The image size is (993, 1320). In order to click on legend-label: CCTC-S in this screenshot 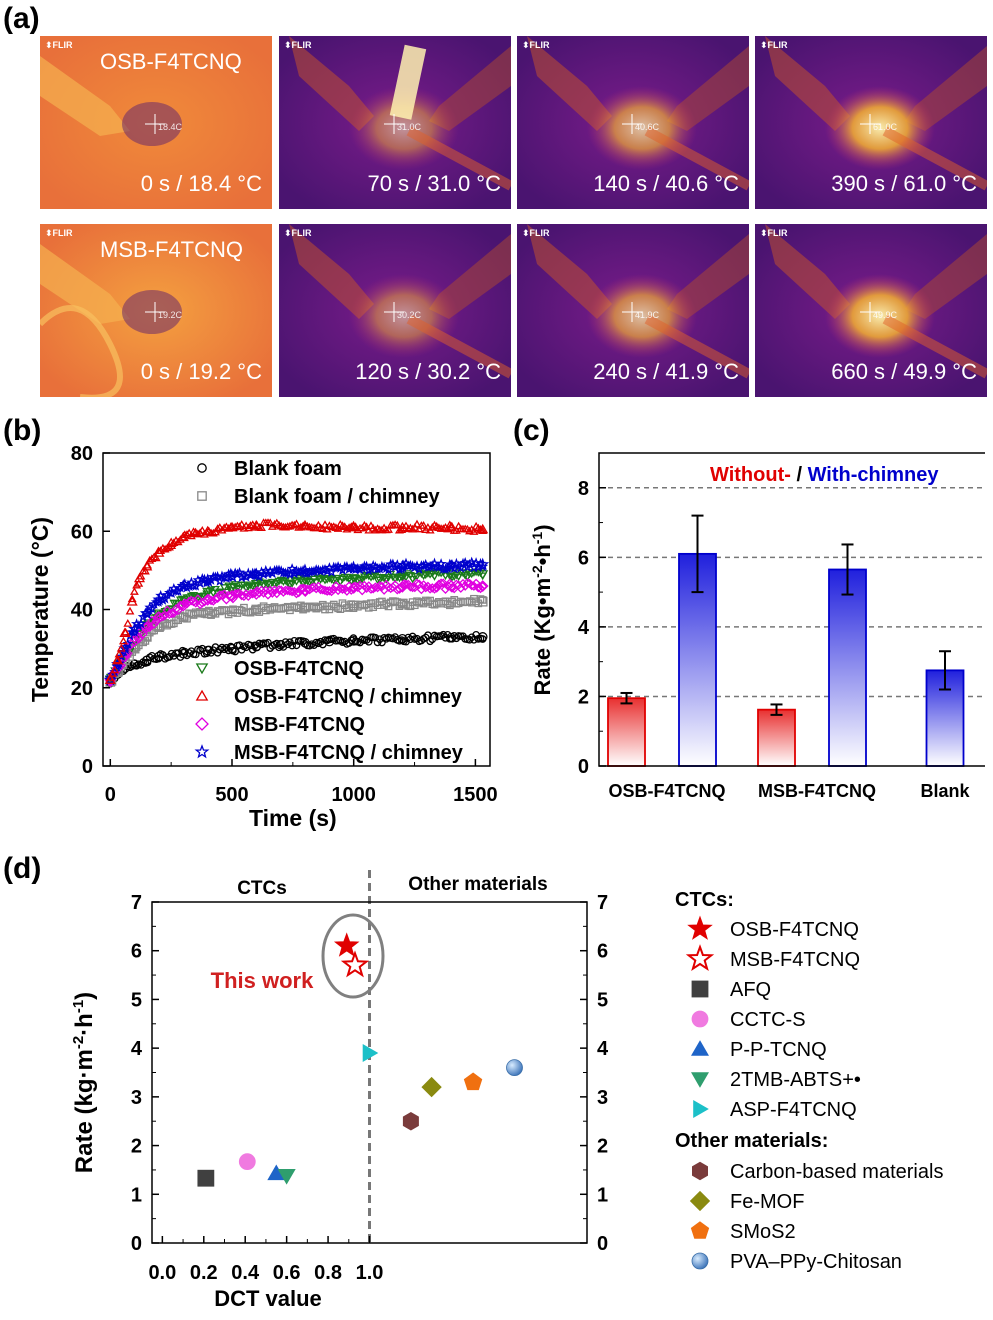, I will do `click(768, 1020)`.